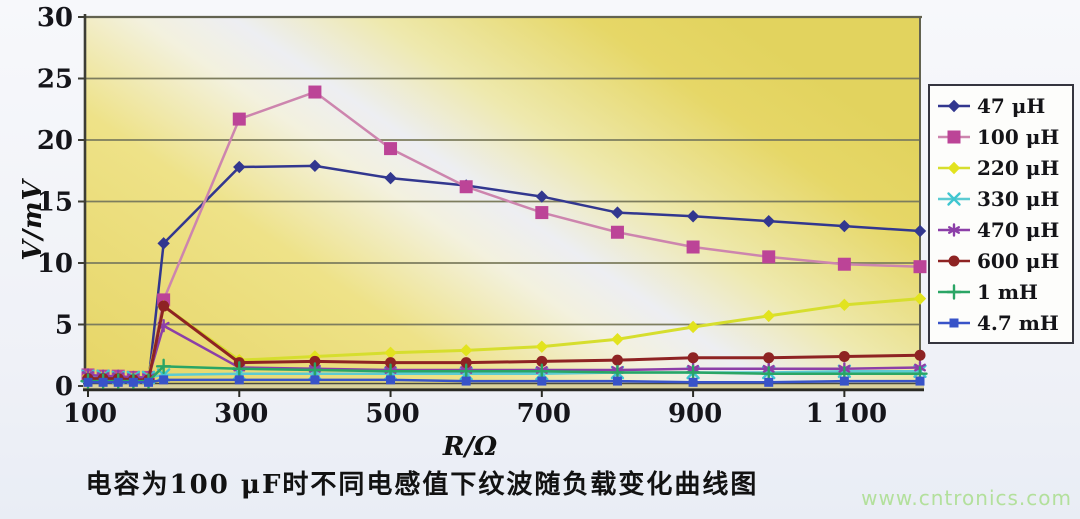  I want to click on legend-marker-600uh-icon, so click(954, 260).